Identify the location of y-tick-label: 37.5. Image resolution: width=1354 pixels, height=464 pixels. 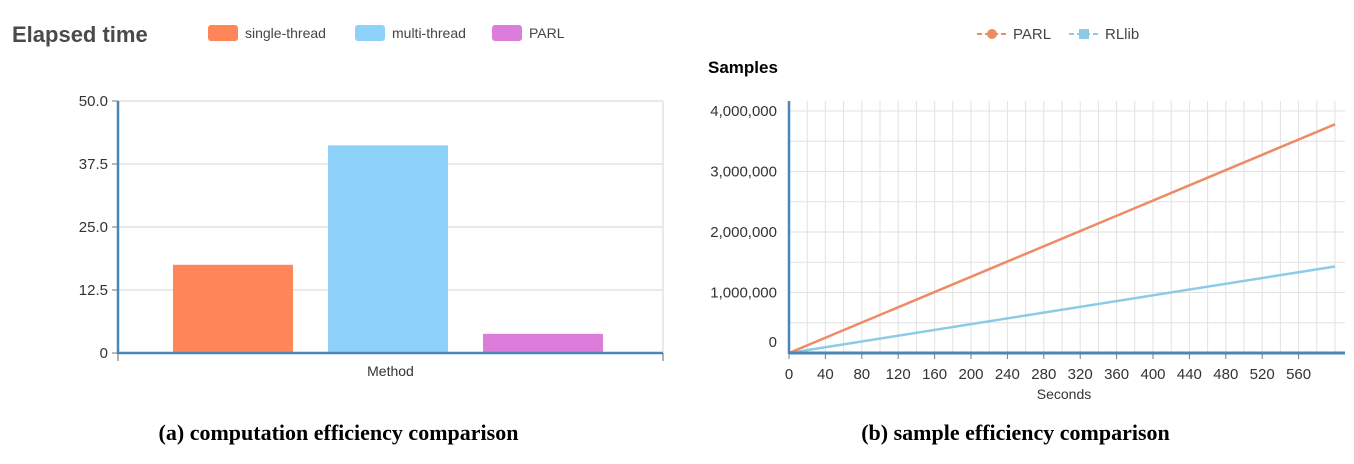
(93, 164).